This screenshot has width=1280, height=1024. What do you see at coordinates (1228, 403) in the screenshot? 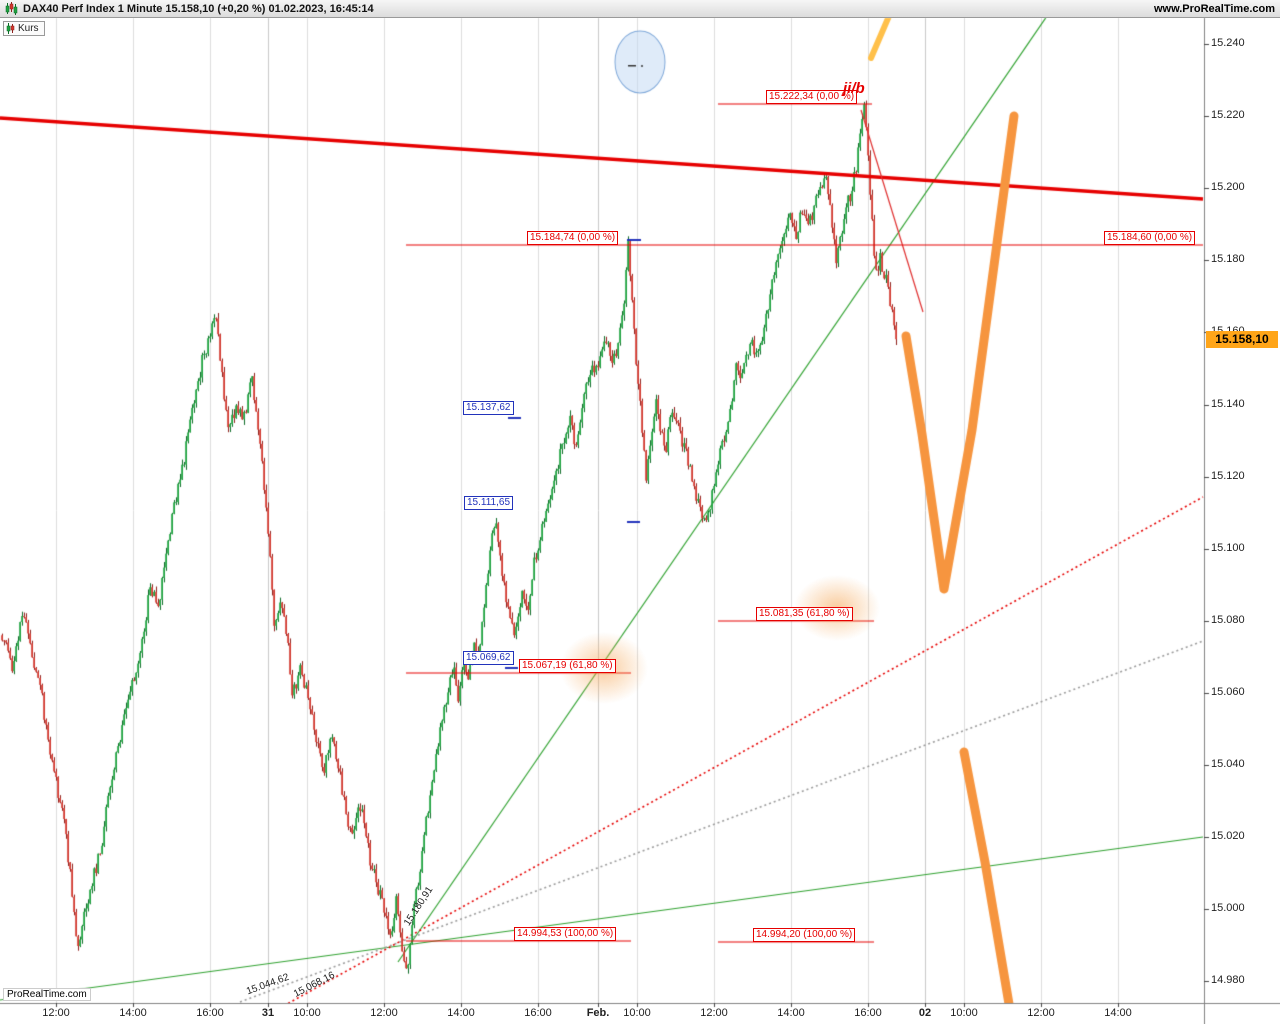
I see `price-axis-label: 15.140` at bounding box center [1228, 403].